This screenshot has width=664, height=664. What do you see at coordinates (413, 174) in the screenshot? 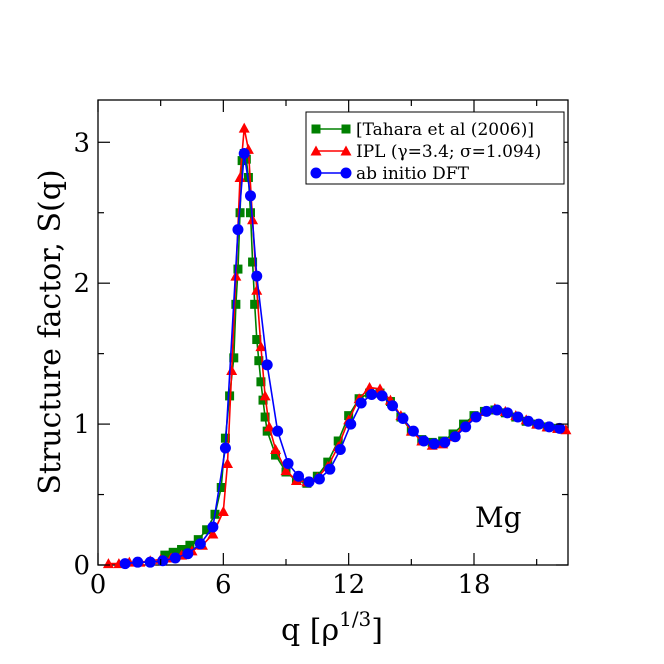
I see `legend-label: ab initio DFT` at bounding box center [413, 174].